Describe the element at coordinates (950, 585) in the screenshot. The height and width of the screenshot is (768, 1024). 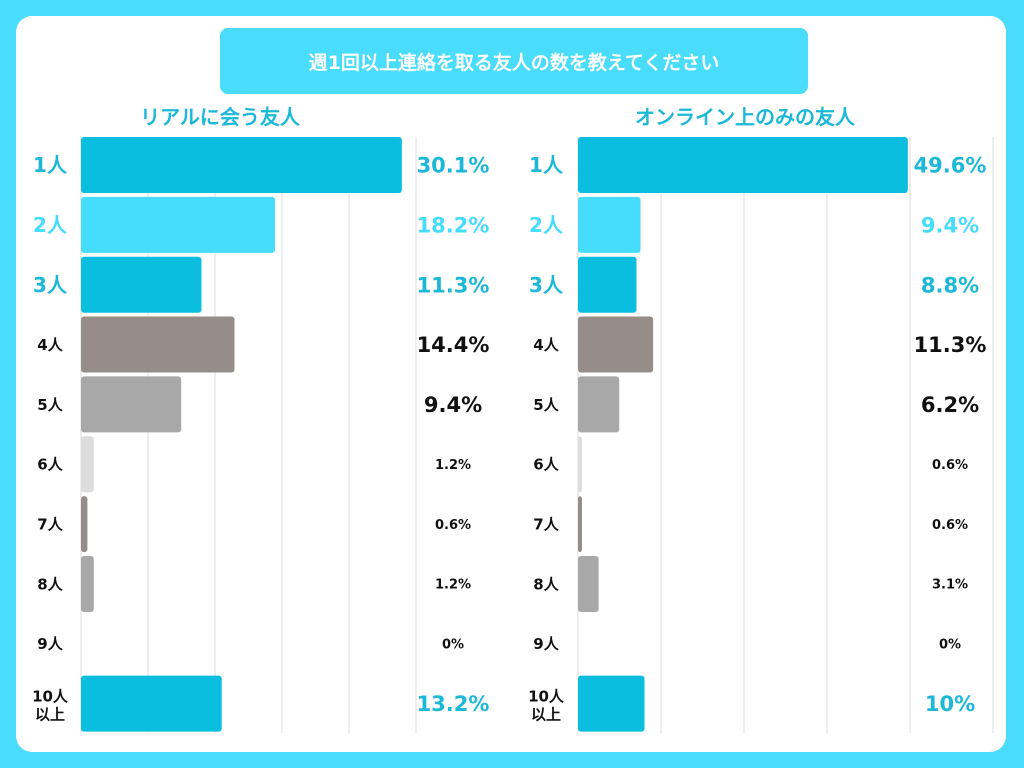
I see `value-label: 3.1%` at that location.